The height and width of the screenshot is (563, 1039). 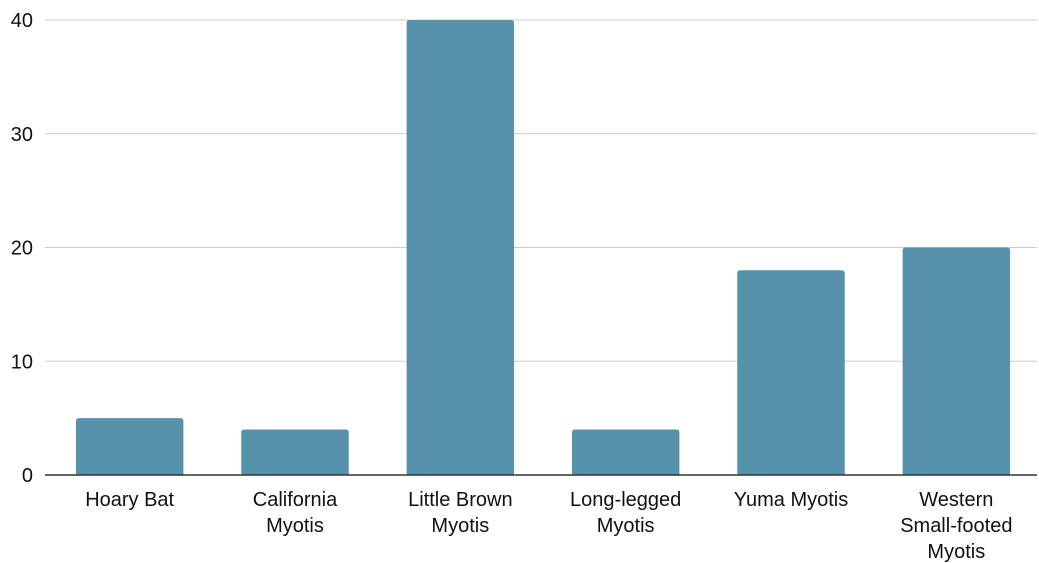 I want to click on y-tick-label: 40, so click(x=22, y=21).